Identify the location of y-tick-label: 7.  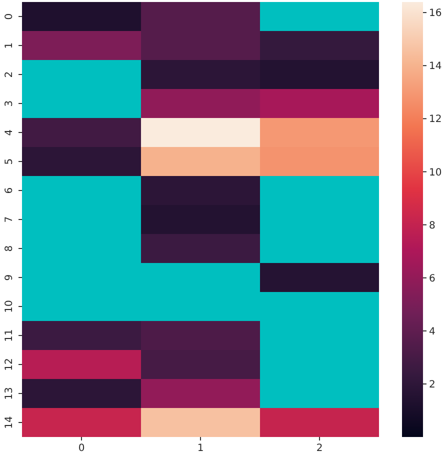
(9, 219).